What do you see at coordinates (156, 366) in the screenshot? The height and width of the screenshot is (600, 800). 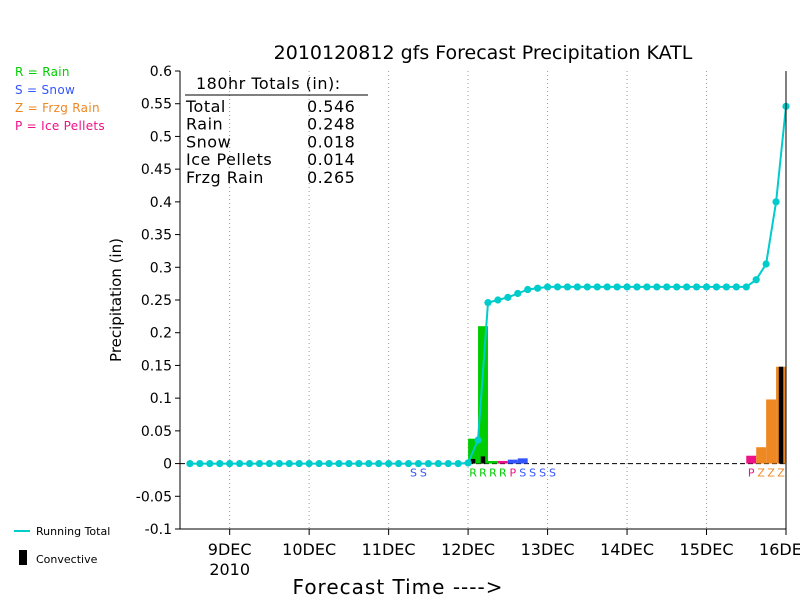 I see `y-tick-label: 0.15` at bounding box center [156, 366].